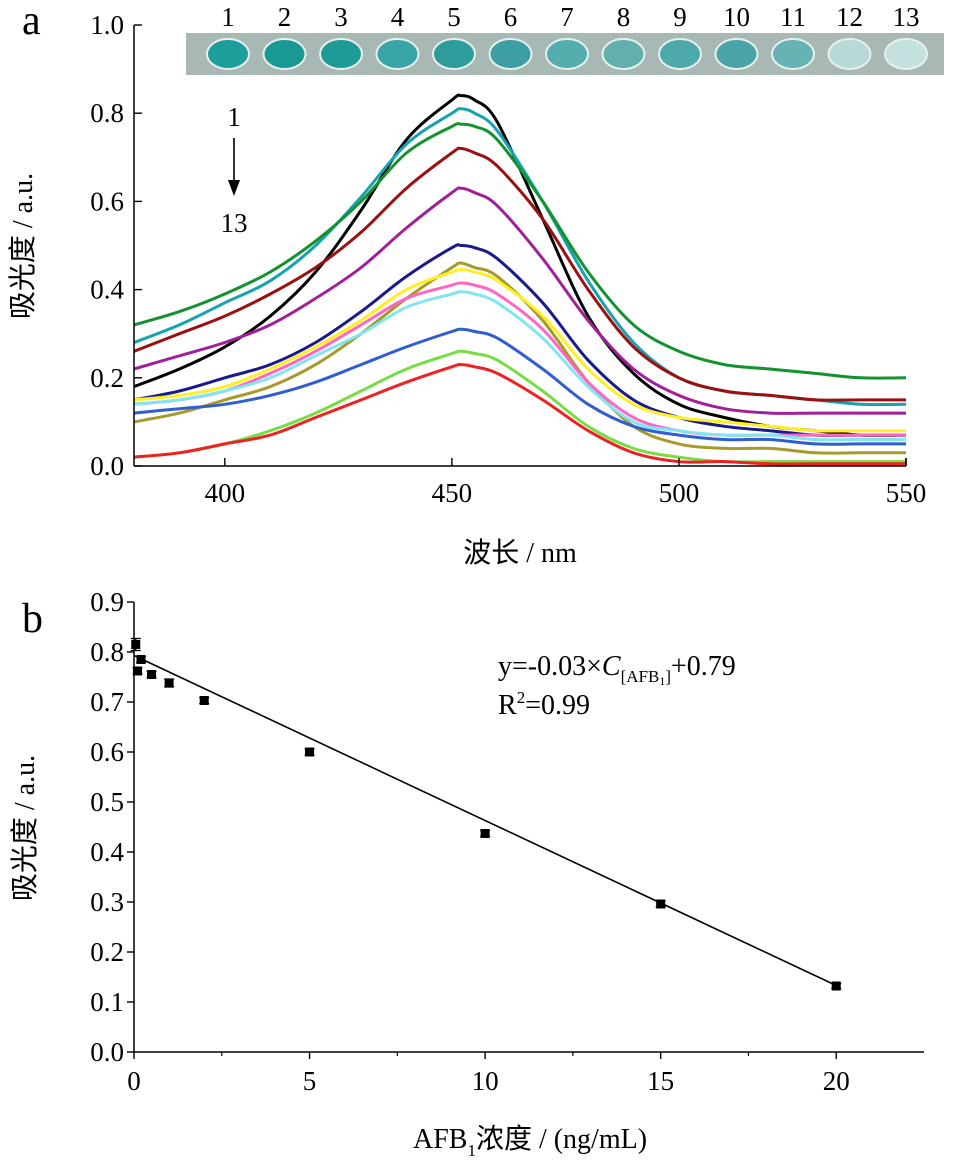  What do you see at coordinates (454, 17) in the screenshot?
I see `well-number-label: 5` at bounding box center [454, 17].